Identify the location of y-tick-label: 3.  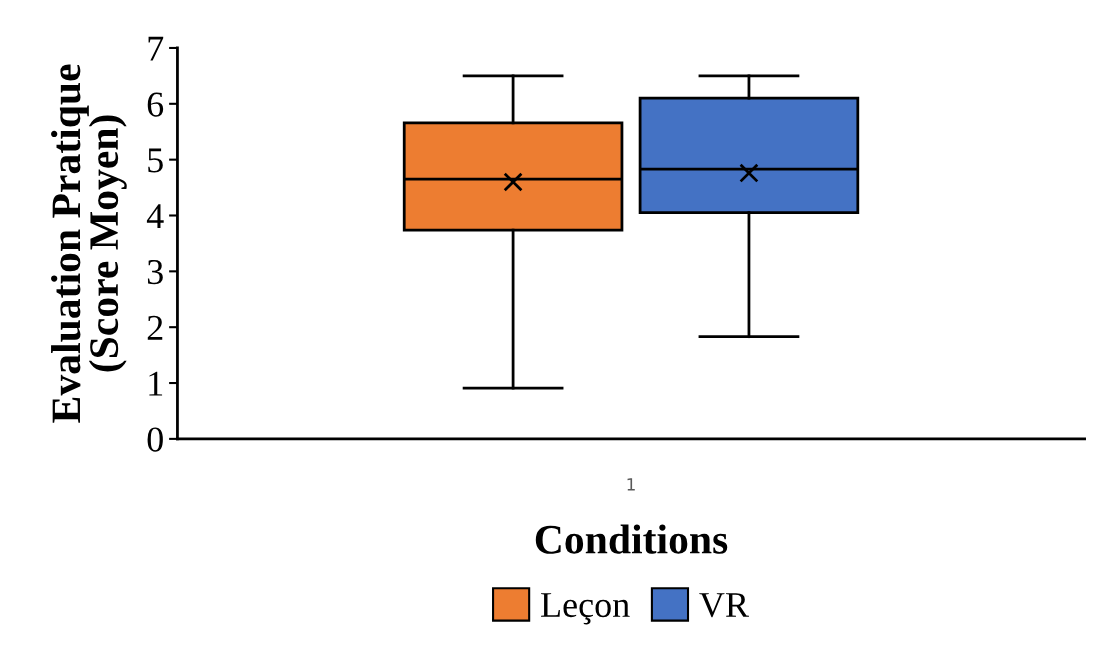
(155, 272).